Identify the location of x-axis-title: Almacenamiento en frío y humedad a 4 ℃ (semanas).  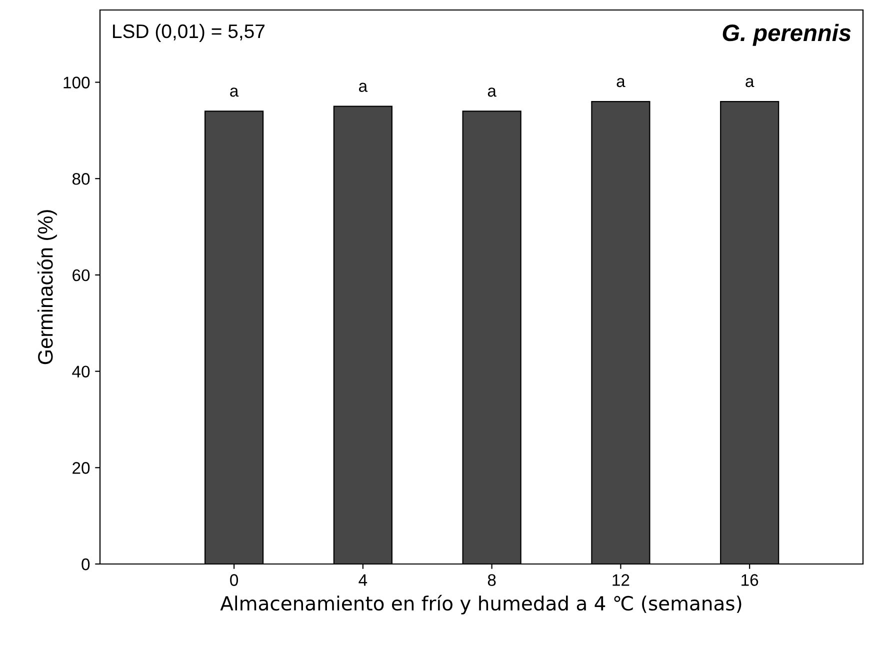
(481, 604).